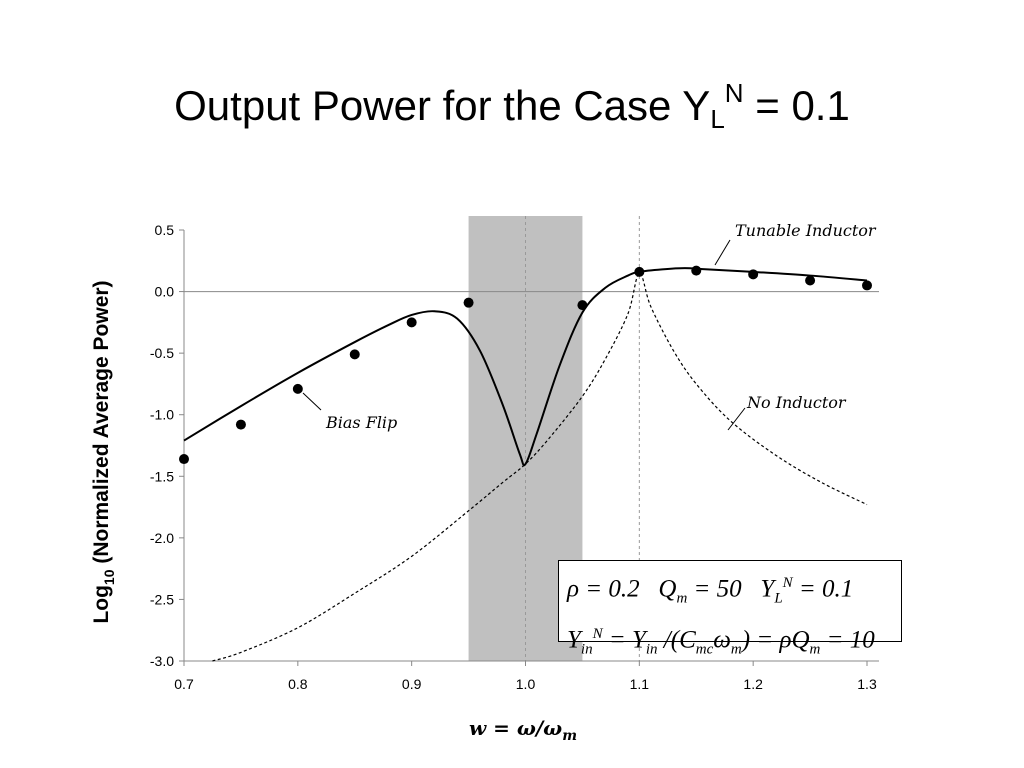  I want to click on x-tick-label: 0.7, so click(184, 684).